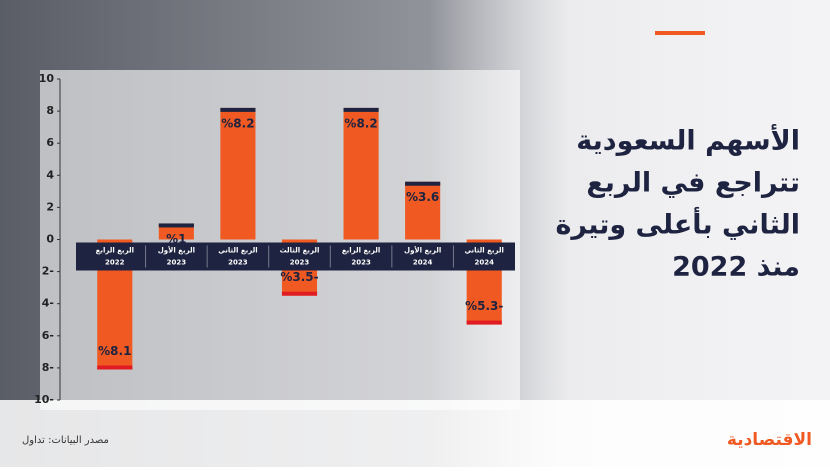 The width and height of the screenshot is (830, 471). Describe the element at coordinates (688, 140) in the screenshot. I see `title-line: الأسهم السعودية` at that location.